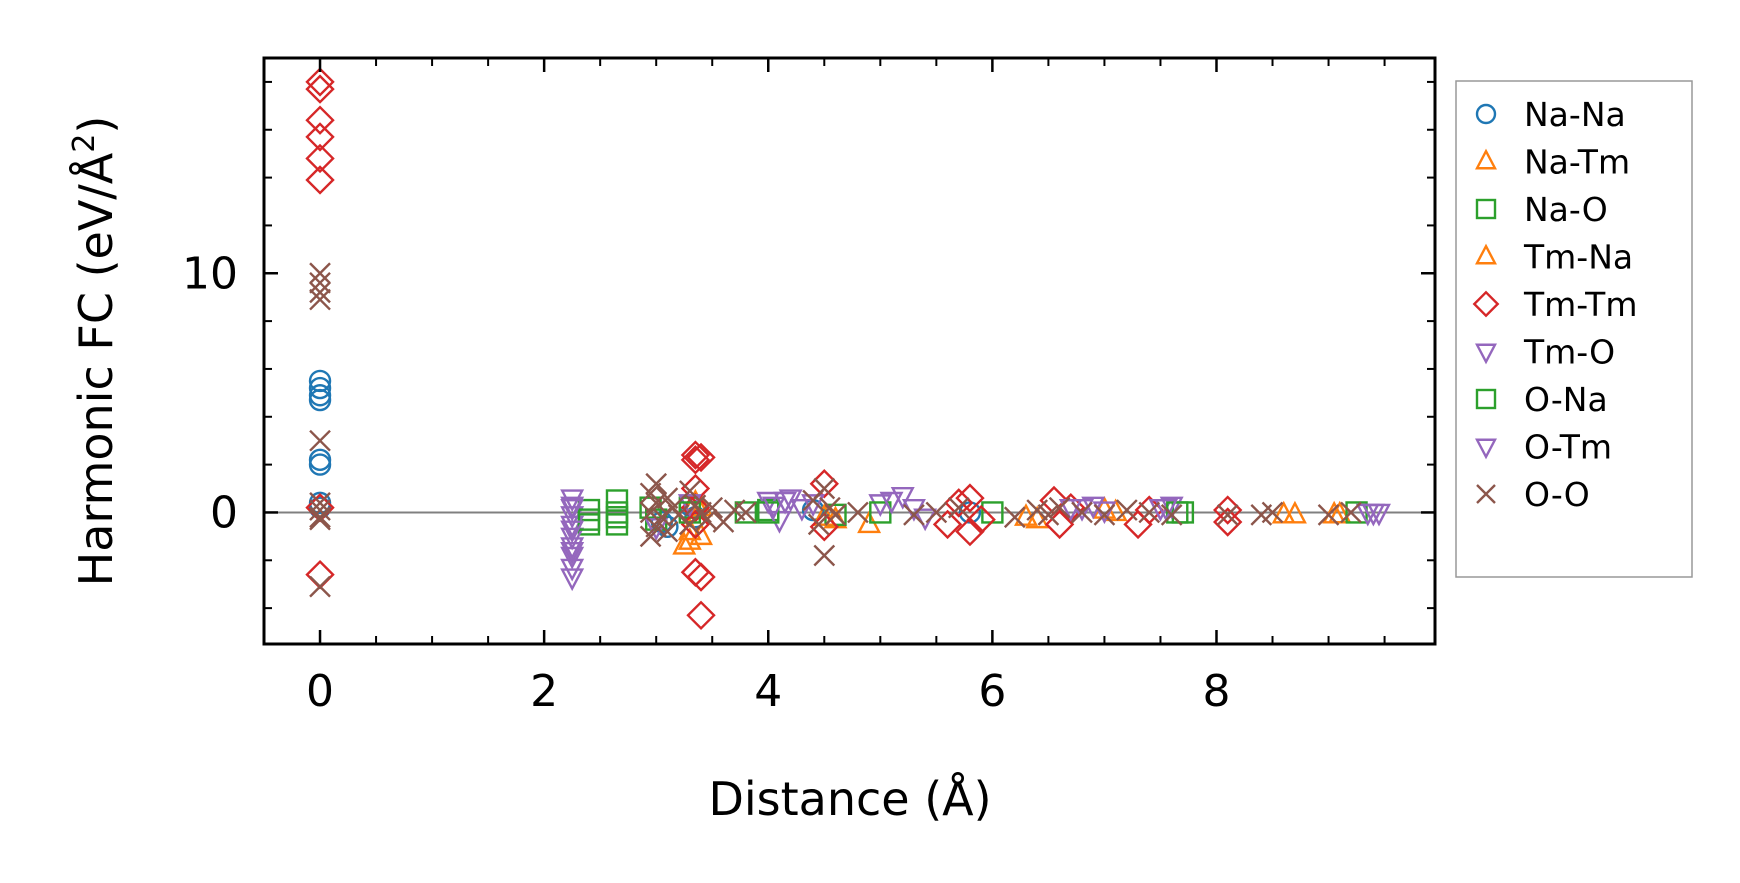 The image size is (1740, 883). What do you see at coordinates (544, 691) in the screenshot?
I see `x-tick-label: 2` at bounding box center [544, 691].